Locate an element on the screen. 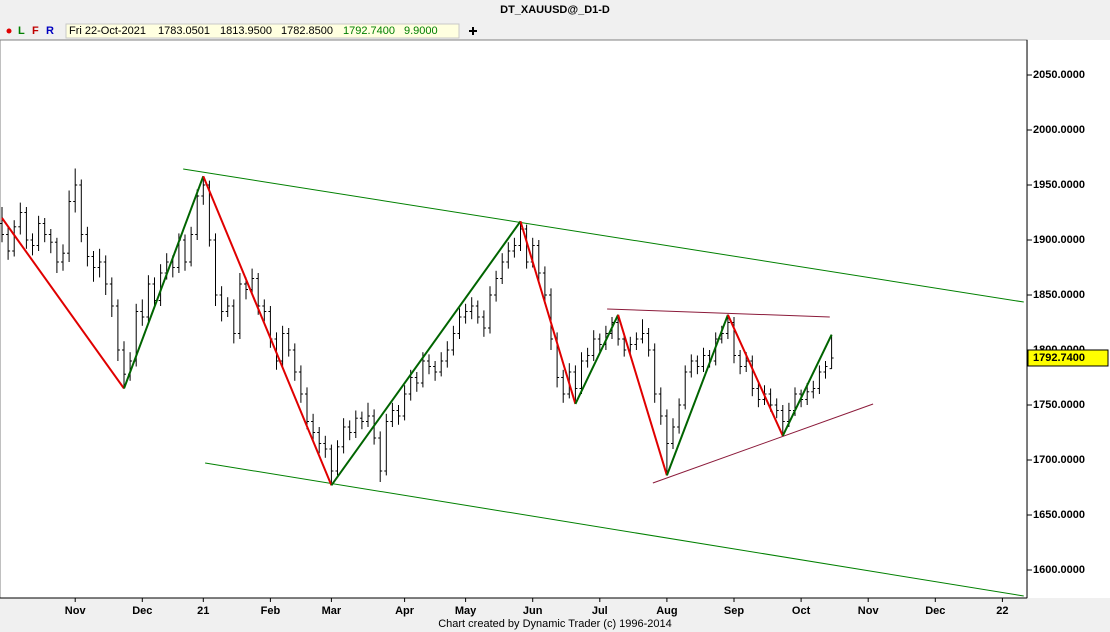 The width and height of the screenshot is (1110, 632). chart-title: DT_XAUUSD@_D1-D is located at coordinates (555, 10).